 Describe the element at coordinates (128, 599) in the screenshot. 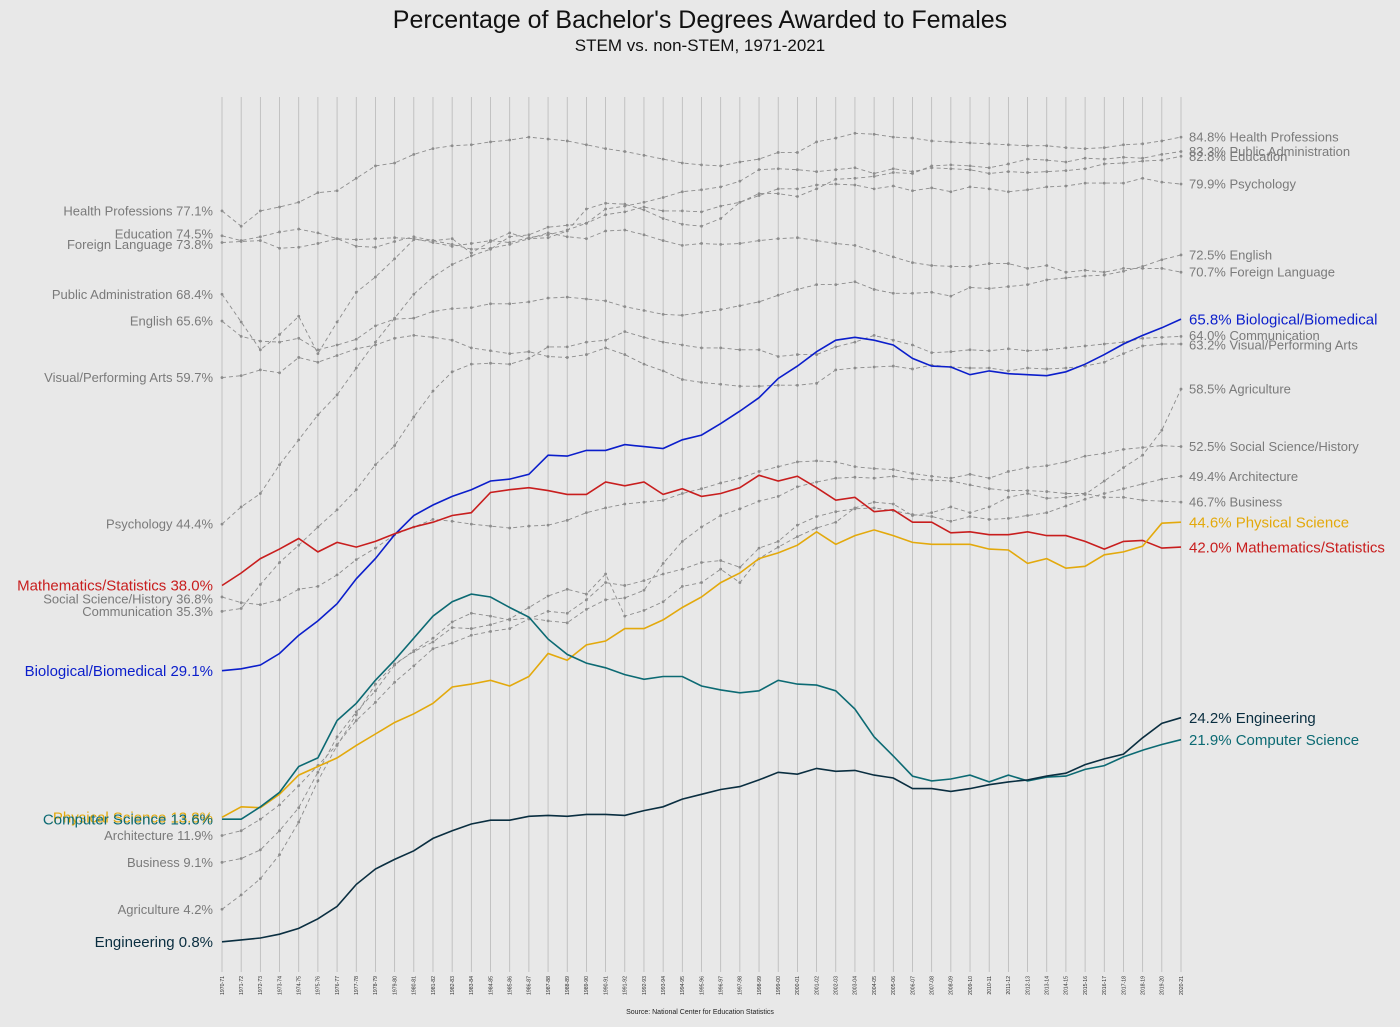

I see `series-start-label: Social Science/History 36.8%` at that location.